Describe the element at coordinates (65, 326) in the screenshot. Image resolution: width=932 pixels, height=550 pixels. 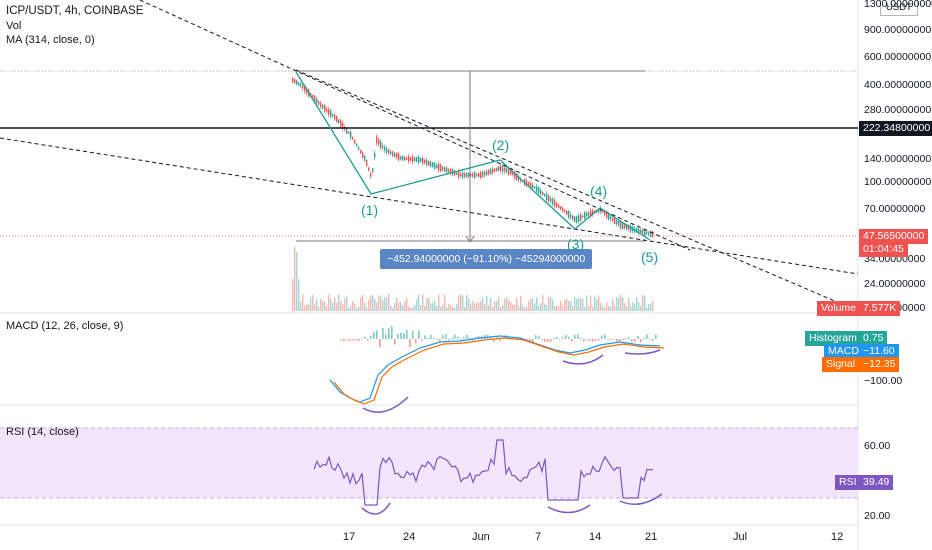
I see `macd-title: MACD (12, 26, close, 9)` at that location.